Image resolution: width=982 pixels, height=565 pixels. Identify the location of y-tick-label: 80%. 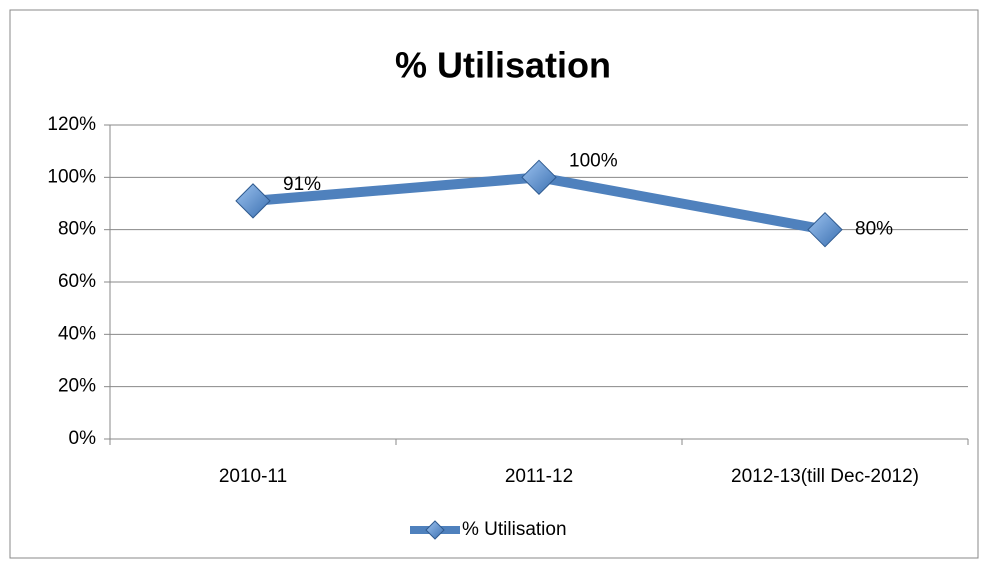
(77, 229).